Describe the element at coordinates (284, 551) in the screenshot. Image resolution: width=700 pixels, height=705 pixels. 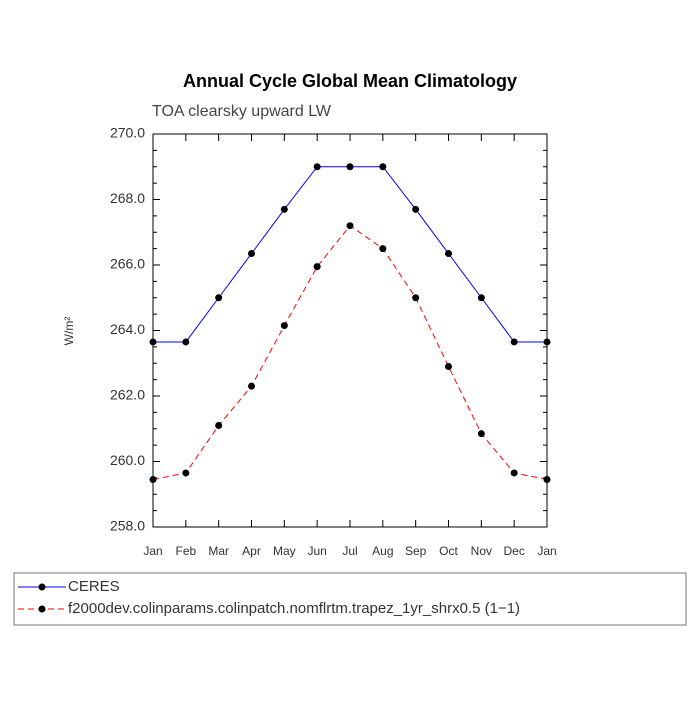
I see `x-tick-label: May` at that location.